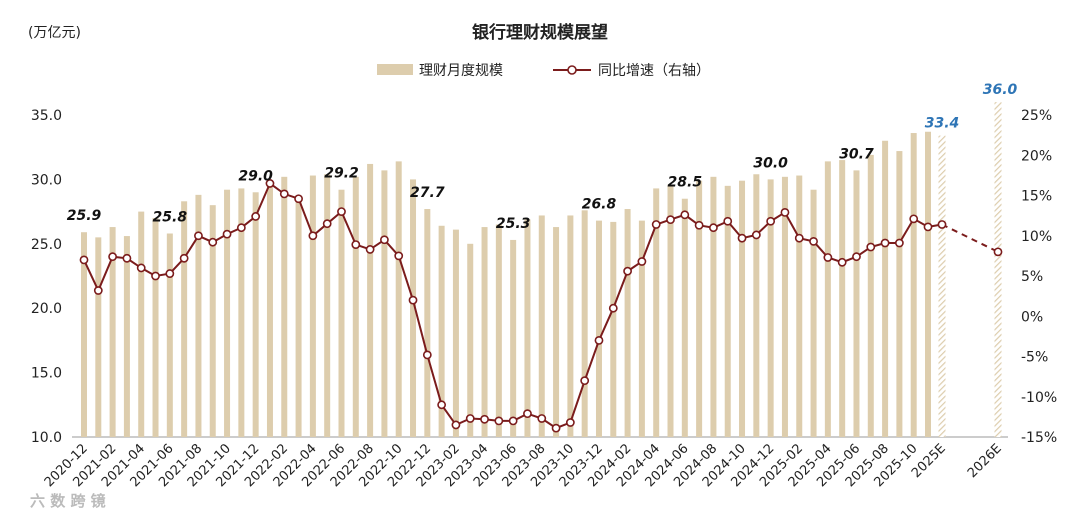  I want to click on left-axis-tick: 30.0, so click(46, 180).